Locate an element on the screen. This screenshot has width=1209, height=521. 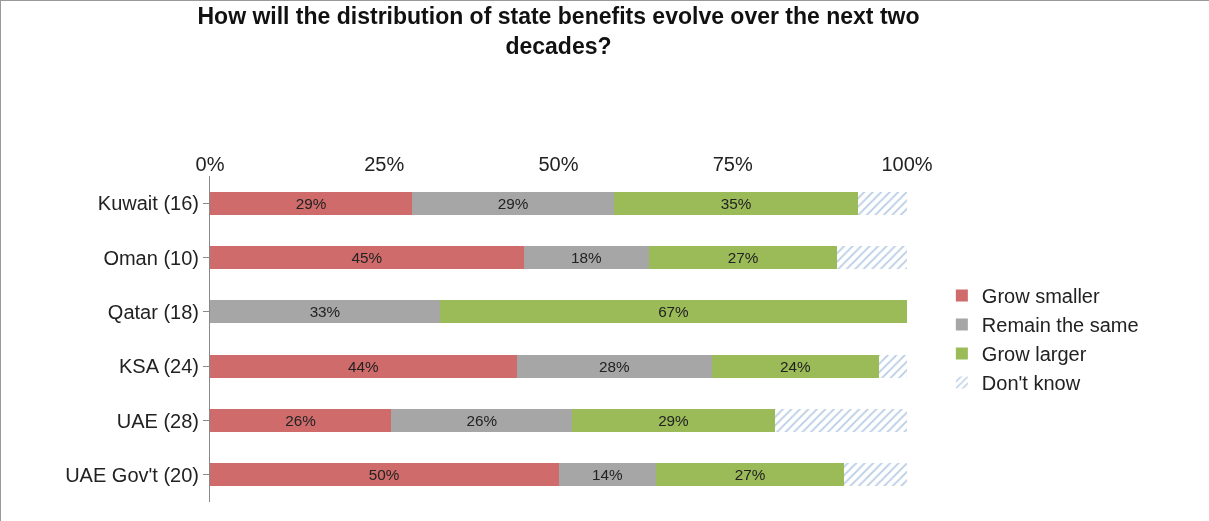
y-tick-label: UAE Gov't (20) is located at coordinates (132, 474).